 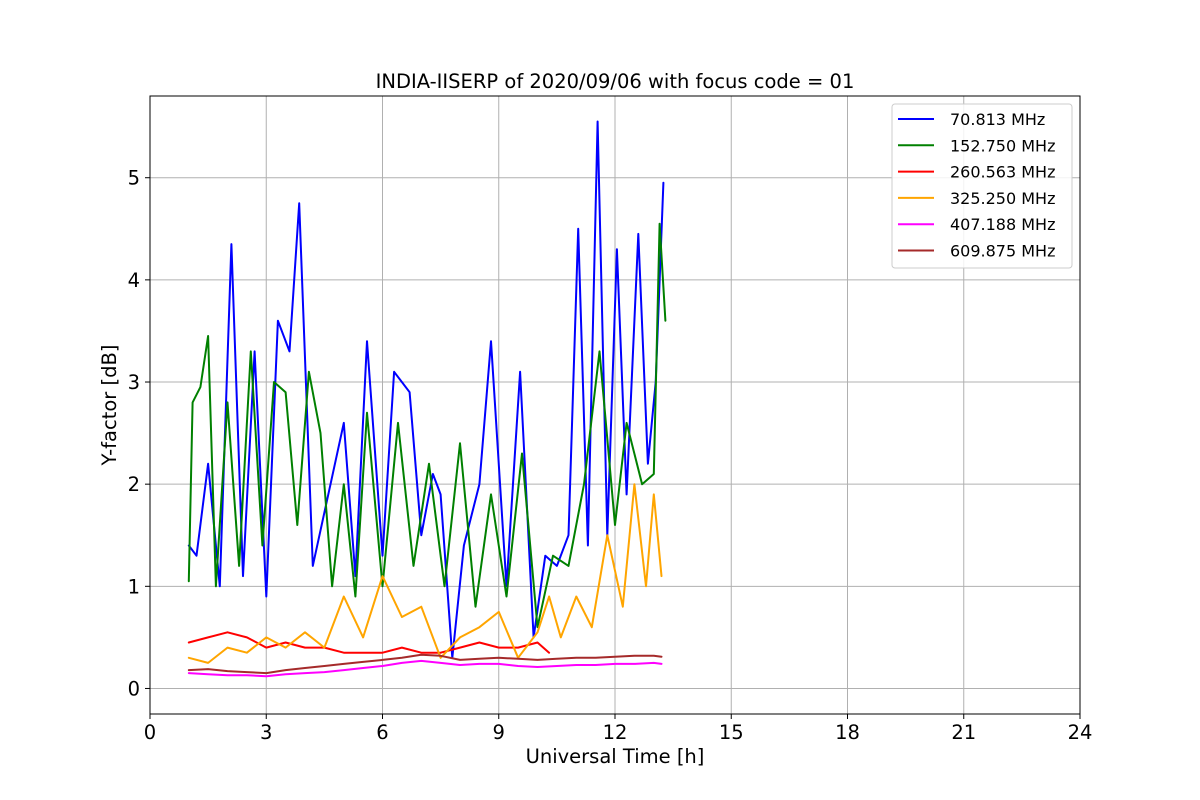 I want to click on x-tick-label: 0, so click(x=150, y=732).